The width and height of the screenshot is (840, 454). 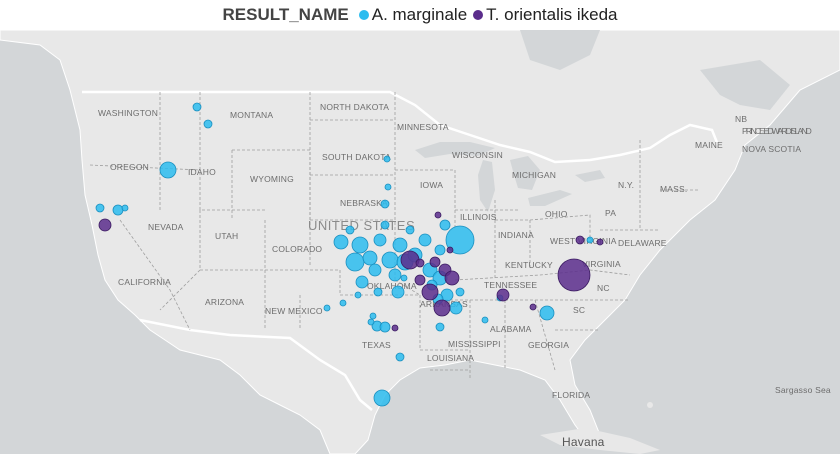 I want to click on label-indiana: INDIANA, so click(x=516, y=235).